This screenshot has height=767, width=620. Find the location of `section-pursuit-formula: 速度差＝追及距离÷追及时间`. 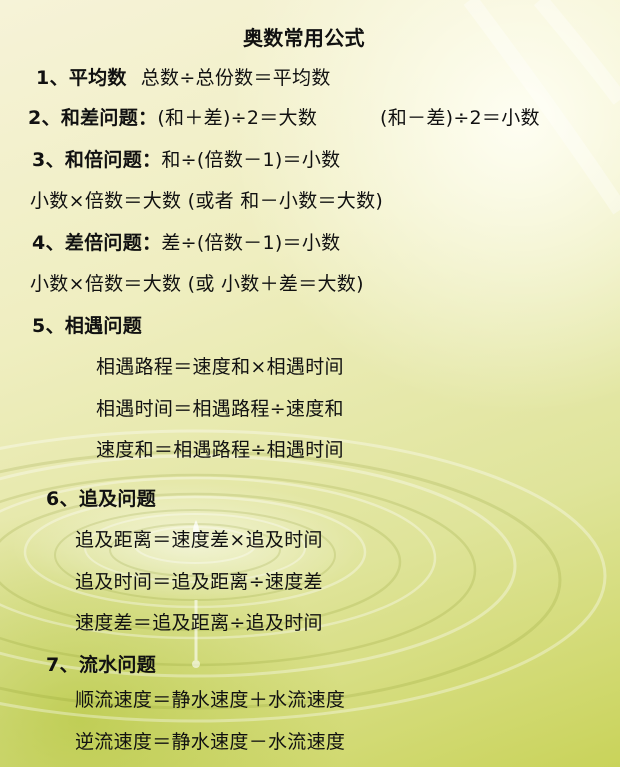

section-pursuit-formula: 速度差＝追及距离÷追及时间 is located at coordinates (199, 623).